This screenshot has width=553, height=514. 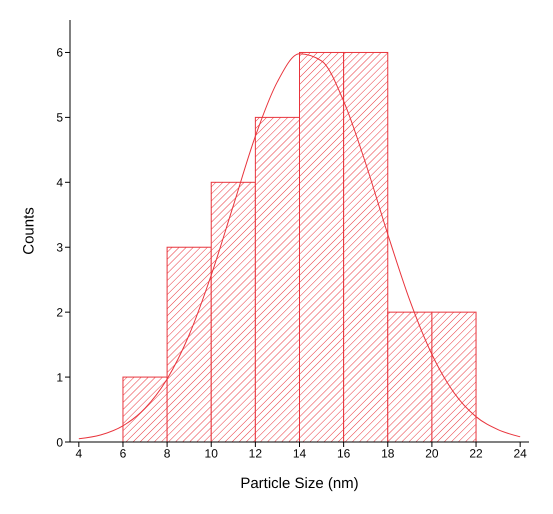 I want to click on y-tick-label: 2, so click(x=60, y=312).